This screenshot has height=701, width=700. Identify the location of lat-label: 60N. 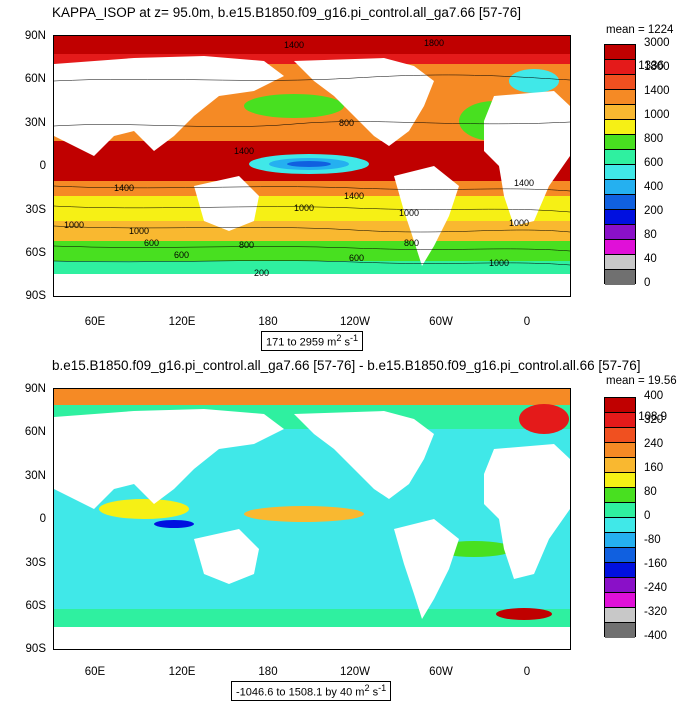
(35, 79).